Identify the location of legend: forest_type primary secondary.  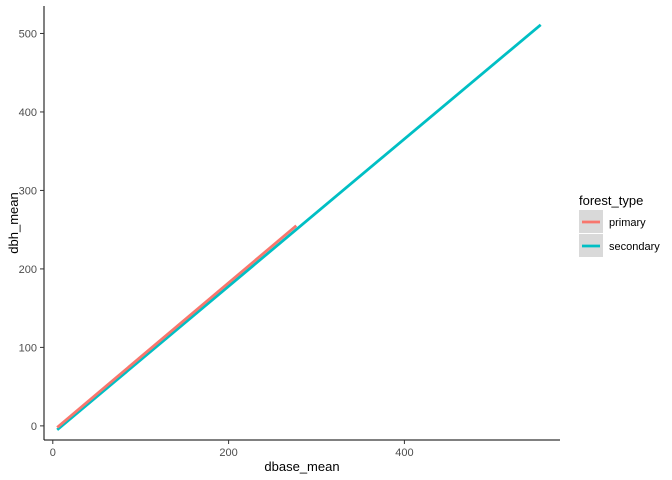
(619, 225).